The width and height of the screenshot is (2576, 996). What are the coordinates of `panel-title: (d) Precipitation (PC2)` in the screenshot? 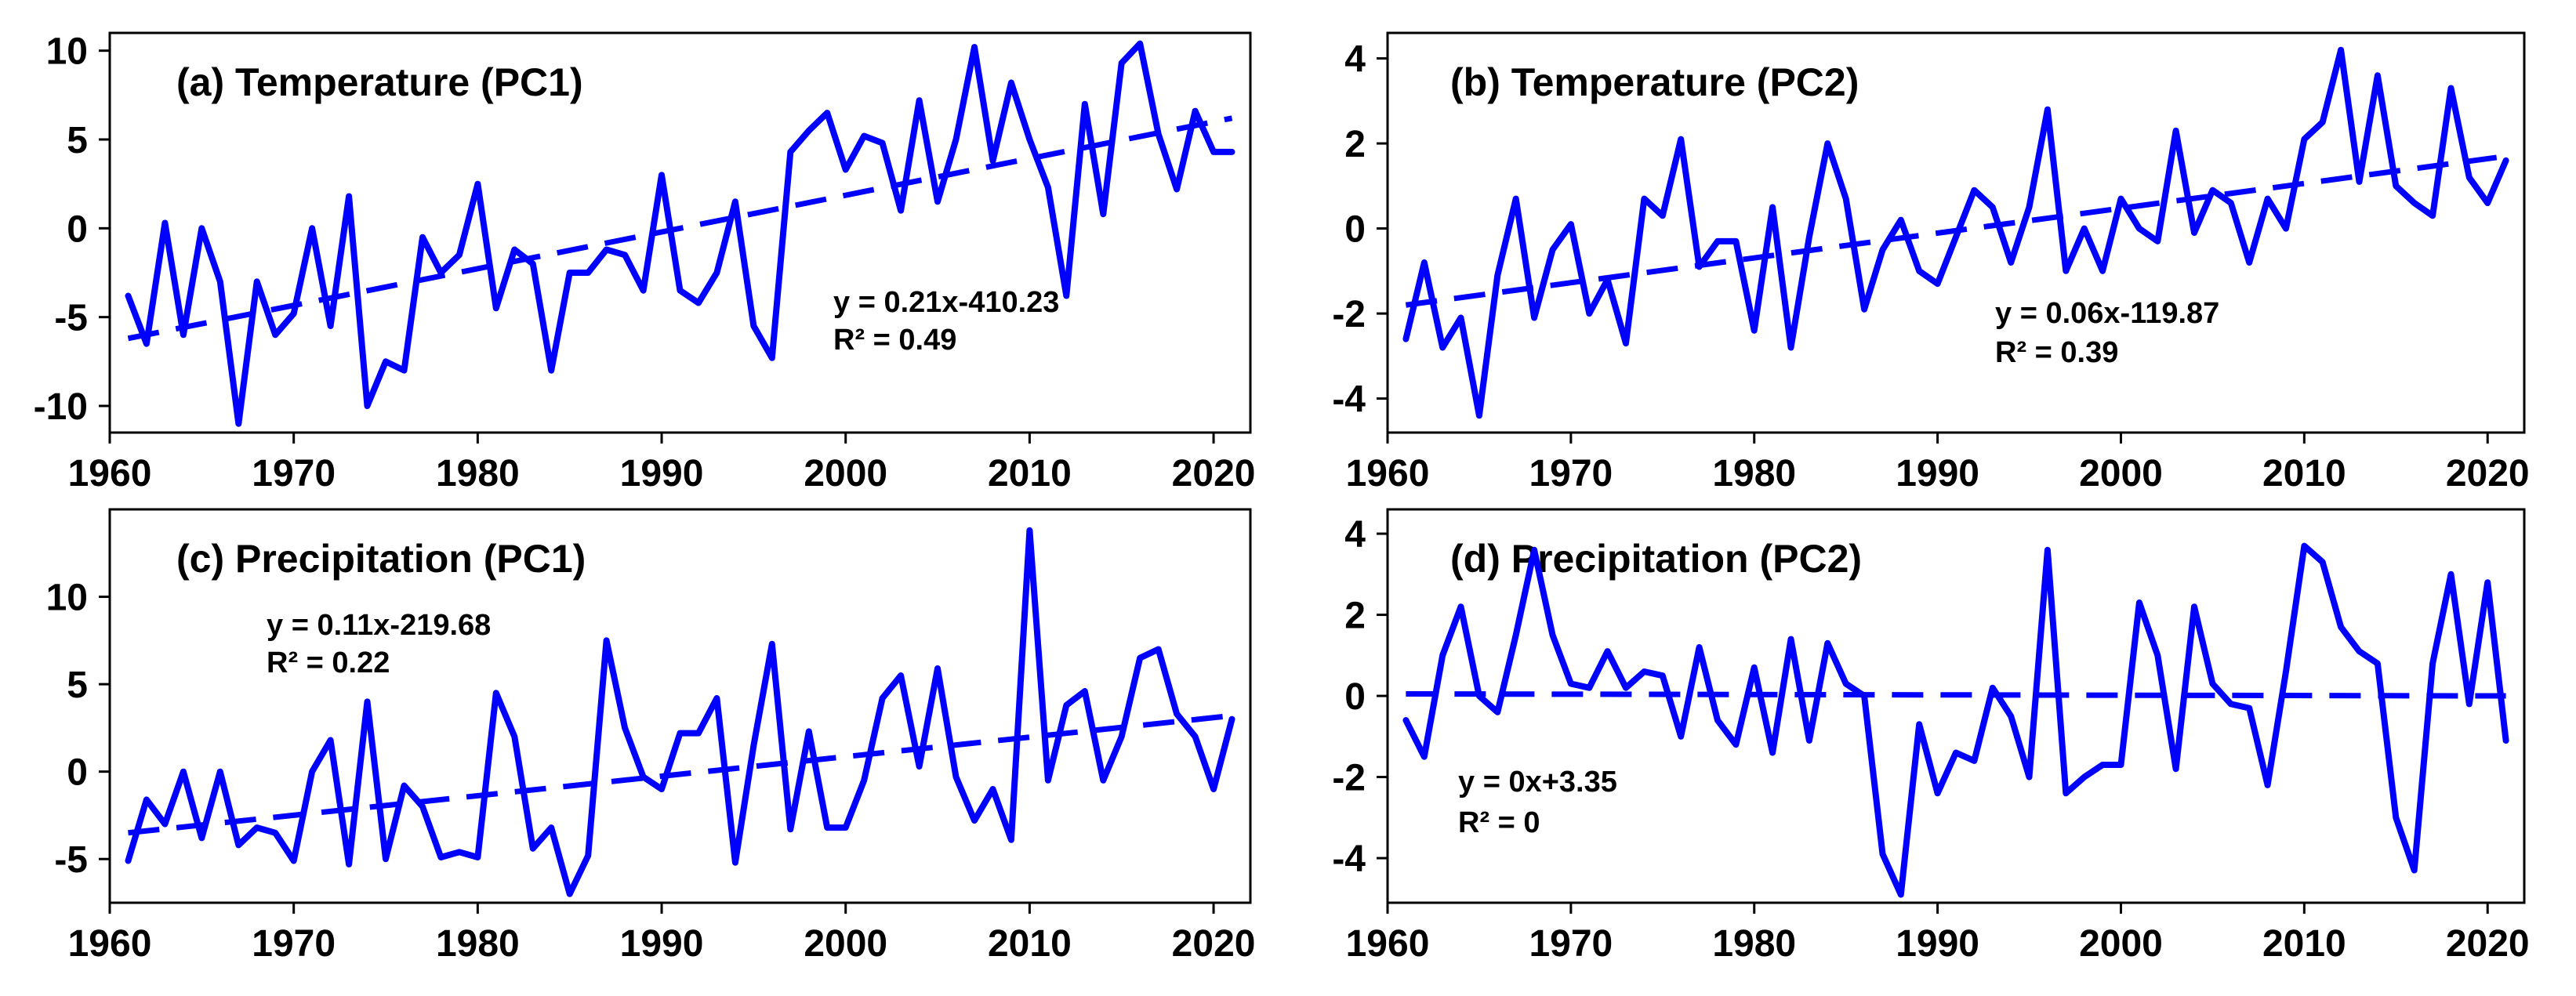 It's located at (1656, 559).